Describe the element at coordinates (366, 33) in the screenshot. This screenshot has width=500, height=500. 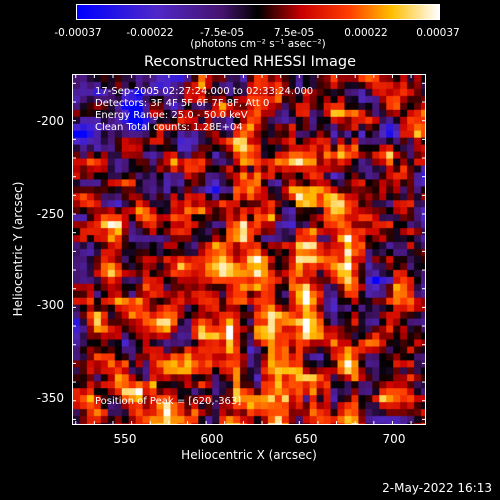
I see `colorbar-tick-label: 0.00022` at that location.